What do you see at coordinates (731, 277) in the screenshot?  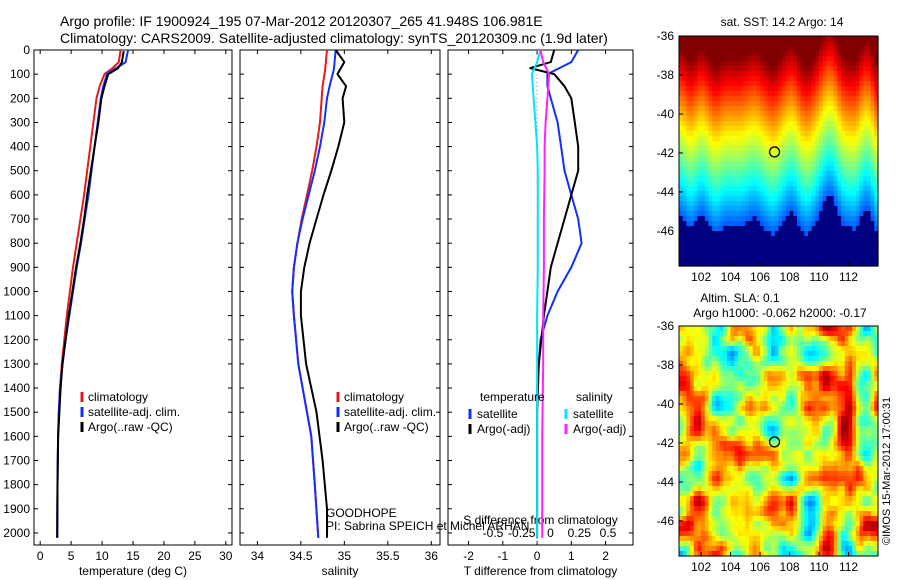 I see `x-tick-label: 104` at bounding box center [731, 277].